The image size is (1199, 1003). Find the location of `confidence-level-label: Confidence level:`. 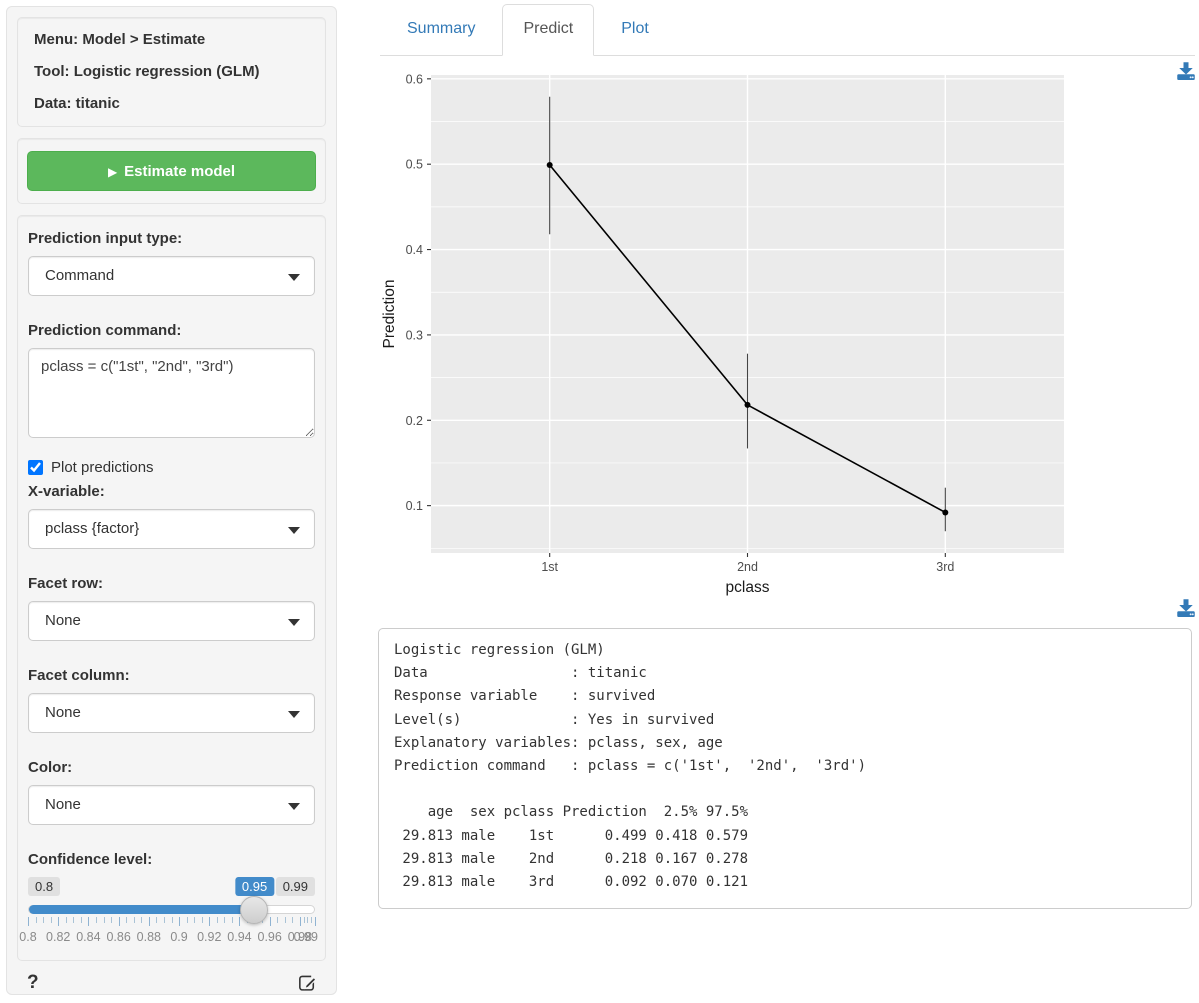

confidence-level-label: Confidence level: is located at coordinates (90, 859).